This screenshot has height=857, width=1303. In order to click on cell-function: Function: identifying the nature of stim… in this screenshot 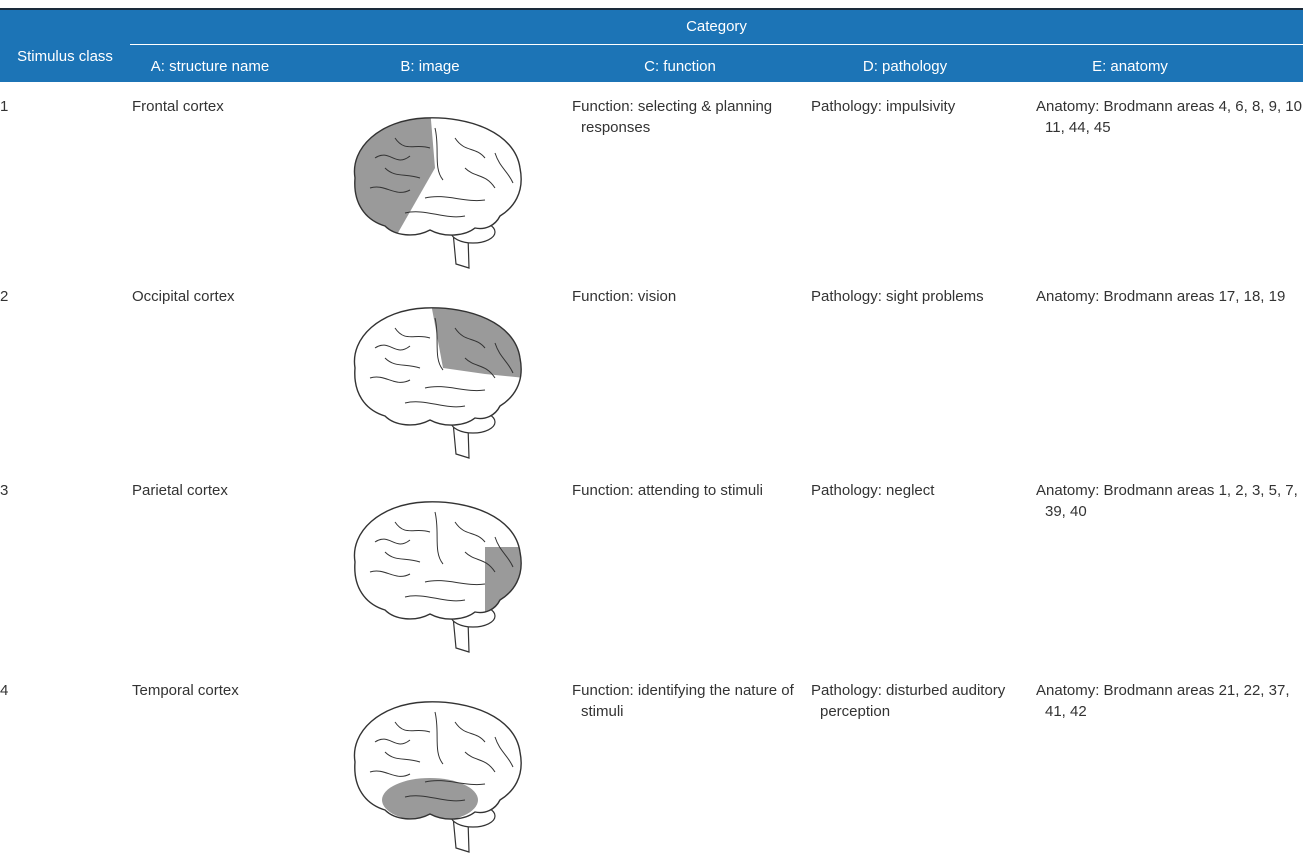, I will do `click(683, 701)`.